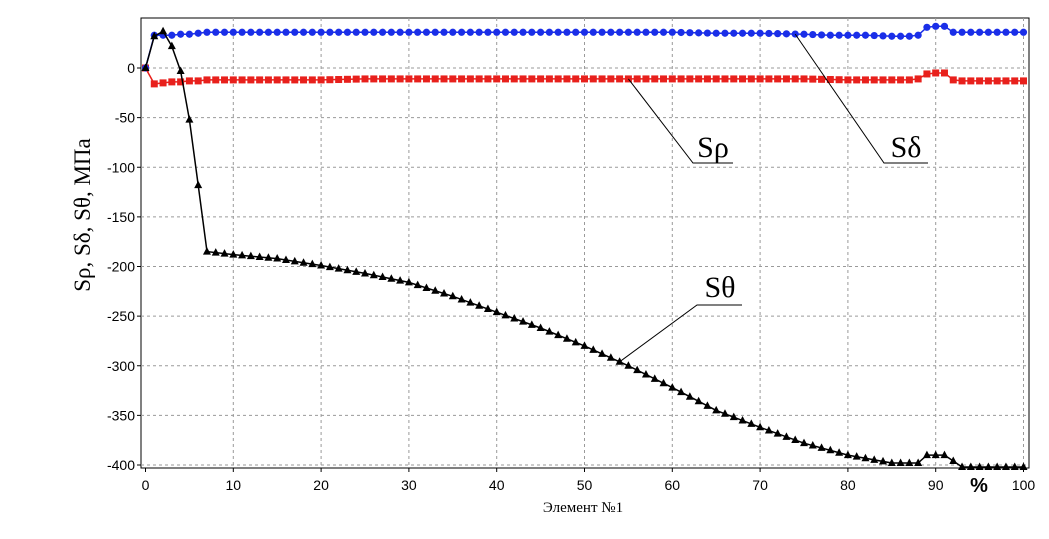 This screenshot has width=1049, height=539. Describe the element at coordinates (583, 508) in the screenshot. I see `x-axis-label: Элемент №1` at that location.